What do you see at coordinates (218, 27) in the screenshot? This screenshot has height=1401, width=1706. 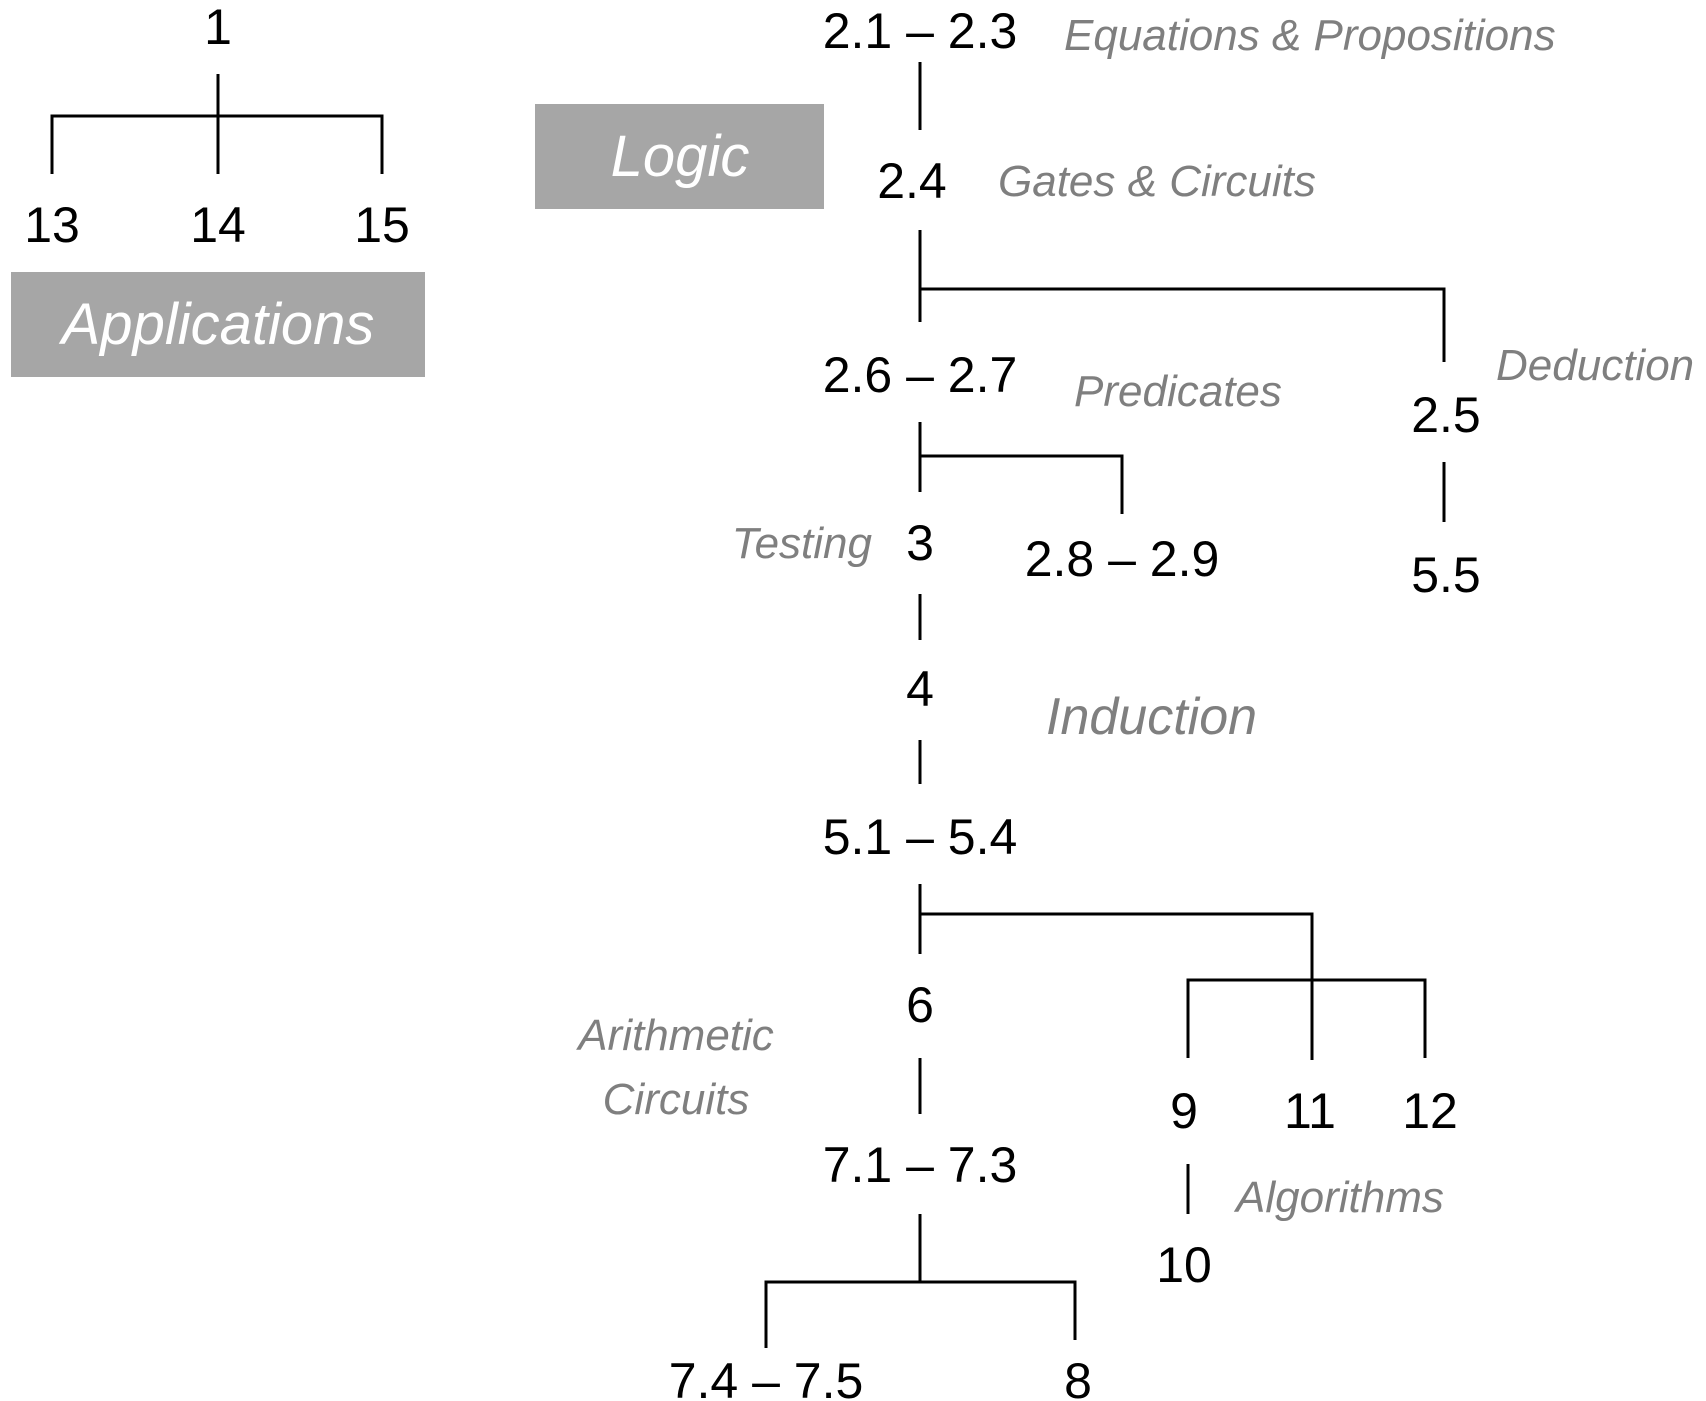 I see `node-1: 1` at bounding box center [218, 27].